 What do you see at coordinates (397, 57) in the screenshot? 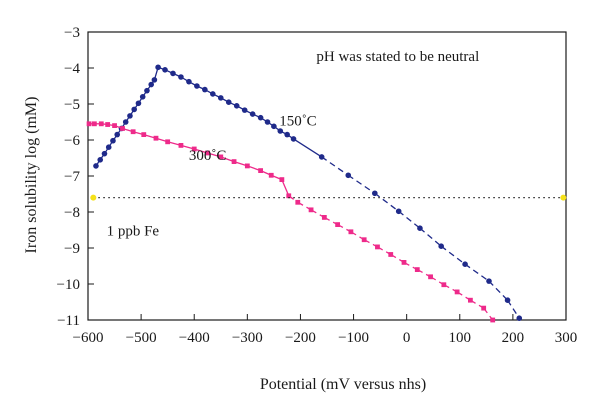
I see `chart-annotation: pH was stated to be neutral` at bounding box center [397, 57].